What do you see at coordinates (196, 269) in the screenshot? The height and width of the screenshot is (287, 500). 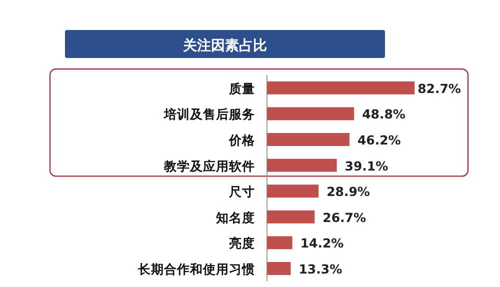 I see `y-tick-label: 长期合作和使用习惯` at bounding box center [196, 269].